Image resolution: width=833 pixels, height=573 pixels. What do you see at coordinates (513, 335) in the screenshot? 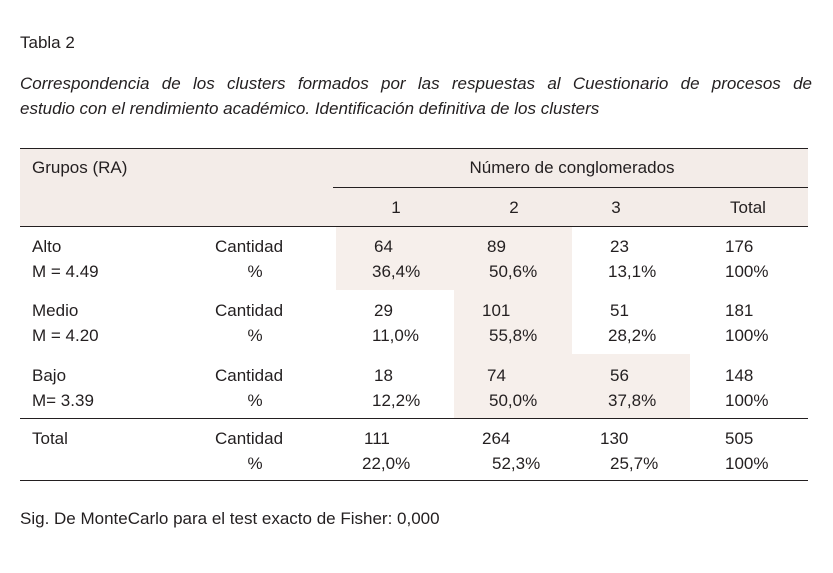
I see `percent-cell: 55,8%` at bounding box center [513, 335].